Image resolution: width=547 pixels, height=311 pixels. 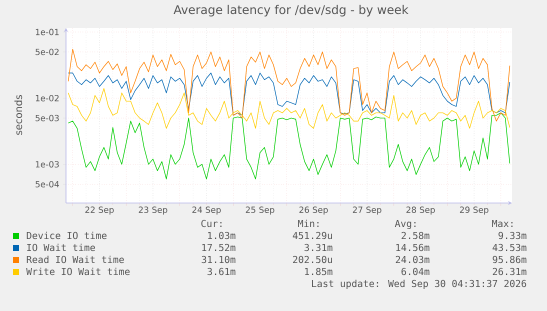 I want to click on text: 3.31m, so click(x=318, y=248).